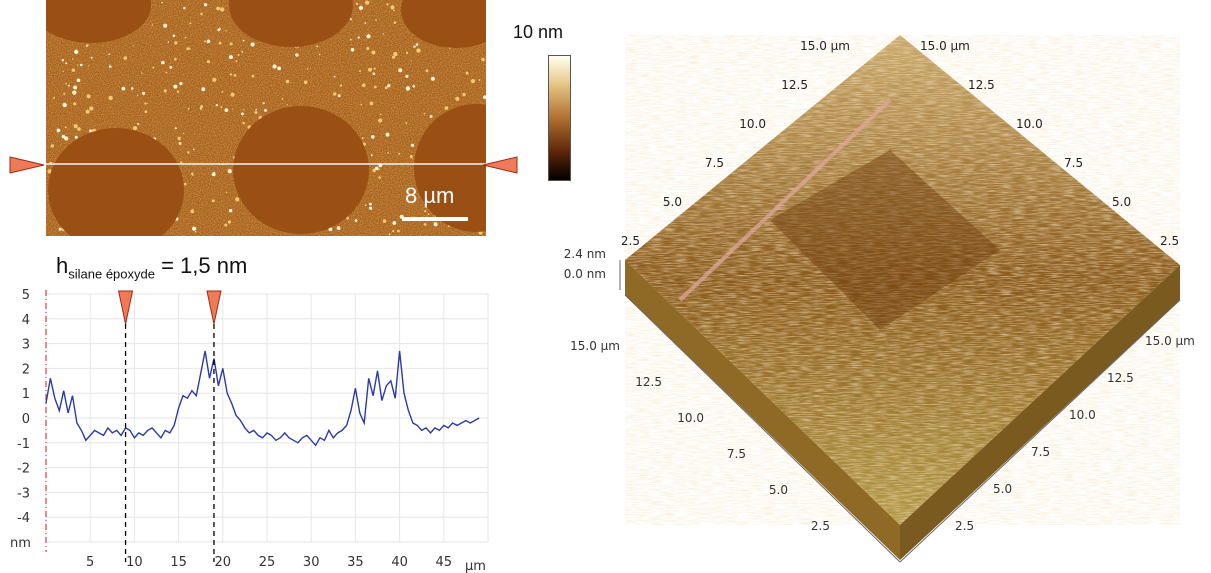  I want to click on height-annotation-main: h, so click(62, 265).